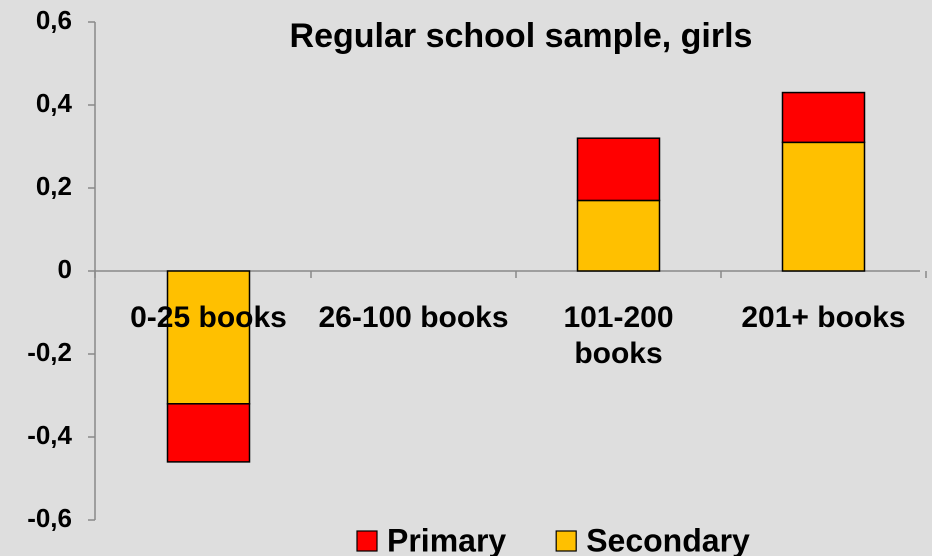 Image resolution: width=932 pixels, height=556 pixels. Describe the element at coordinates (54, 186) in the screenshot. I see `y-tick-label: 0,2` at that location.